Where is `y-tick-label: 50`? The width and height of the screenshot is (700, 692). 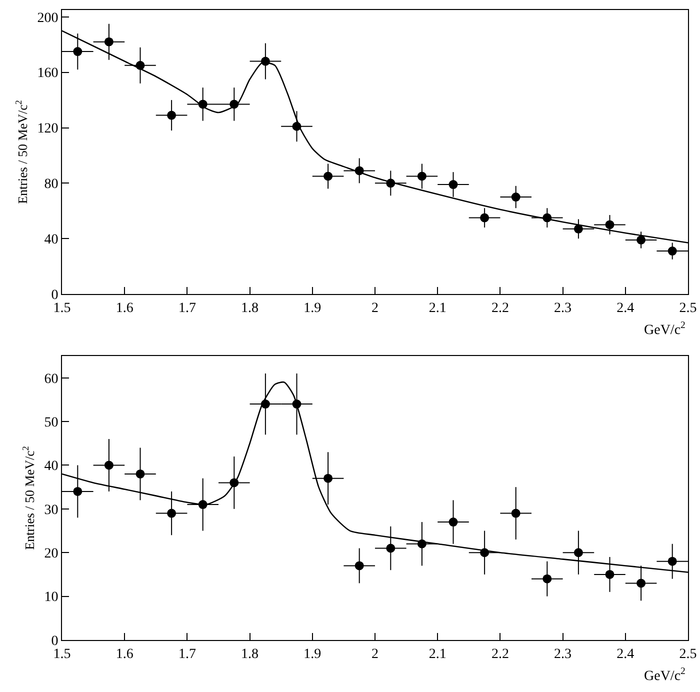 y-tick-label: 50 is located at coordinates (51, 422).